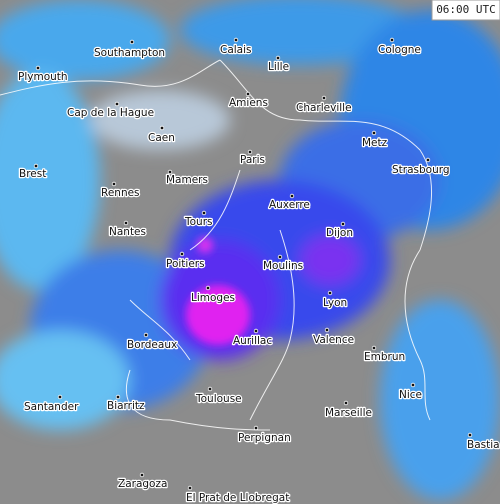  Describe the element at coordinates (289, 205) in the screenshot. I see `city-label: Auxerre` at that location.